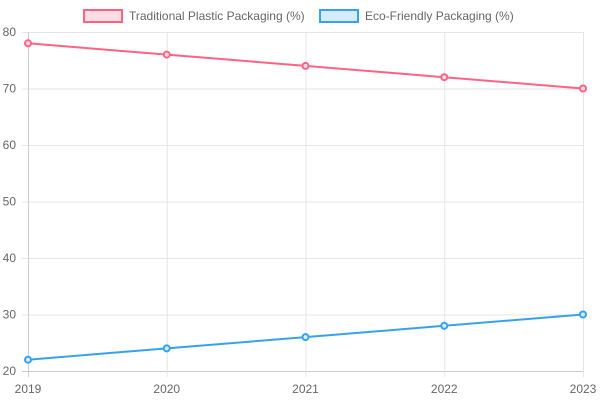 The image size is (600, 405). What do you see at coordinates (339, 16) in the screenshot?
I see `legend-swatch-eco` at bounding box center [339, 16].